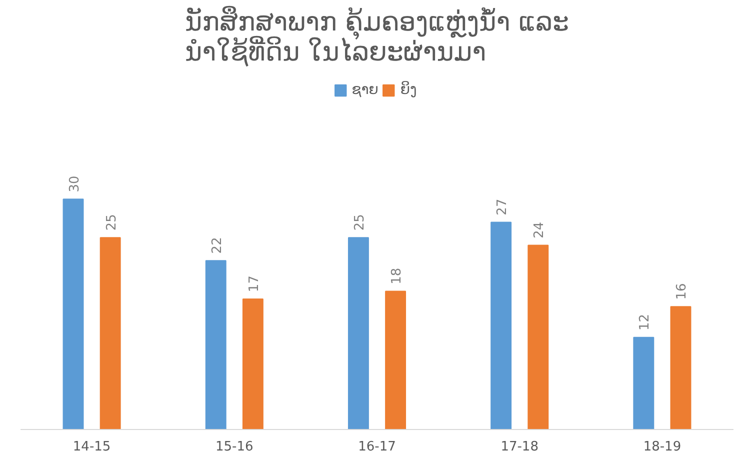 The width and height of the screenshot is (753, 453). Describe the element at coordinates (502, 207) in the screenshot. I see `data-label: 27` at that location.